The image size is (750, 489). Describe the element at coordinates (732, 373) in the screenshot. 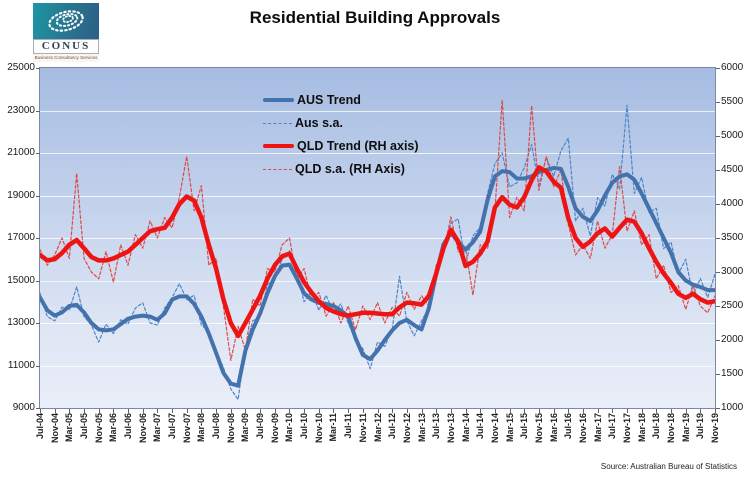

I see `right-axis-tick-label: 1500` at that location.